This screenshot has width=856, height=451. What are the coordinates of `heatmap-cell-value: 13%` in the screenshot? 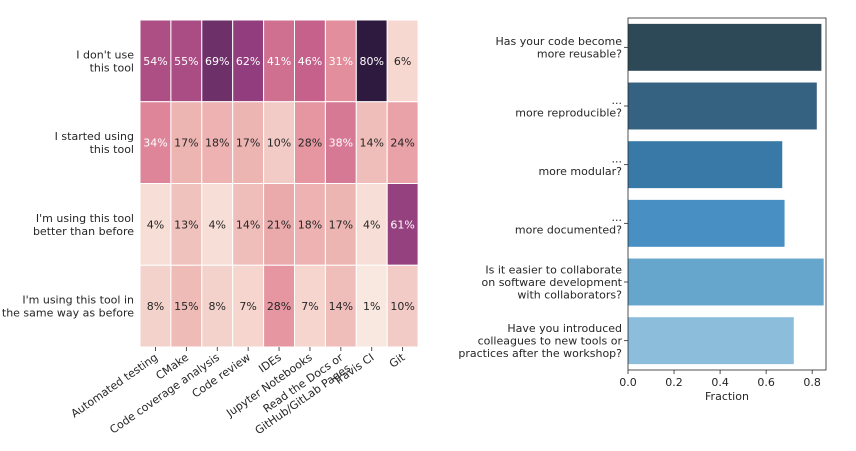 It's located at (186, 224).